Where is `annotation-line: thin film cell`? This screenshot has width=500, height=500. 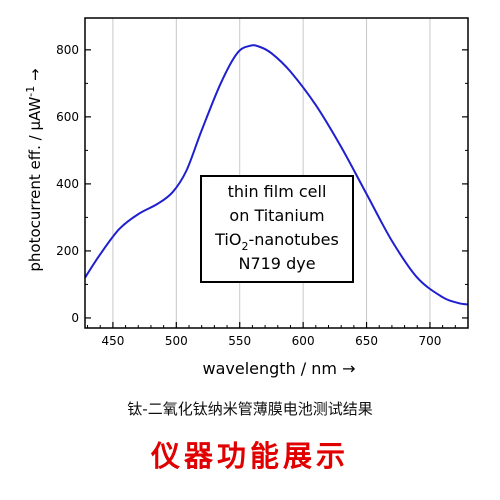
annotation-line: thin film cell is located at coordinates (277, 191).